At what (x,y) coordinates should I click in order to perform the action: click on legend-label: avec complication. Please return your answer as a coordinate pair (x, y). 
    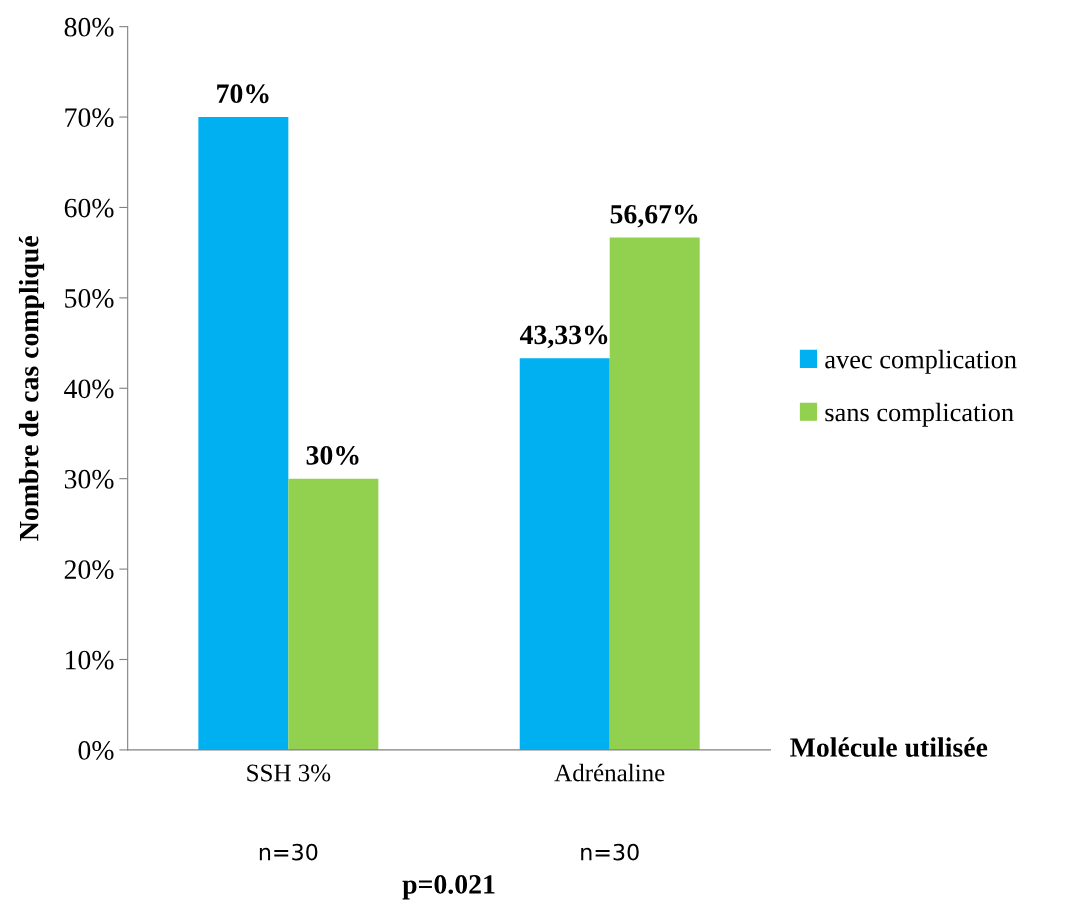
    Looking at the image, I should click on (921, 361).